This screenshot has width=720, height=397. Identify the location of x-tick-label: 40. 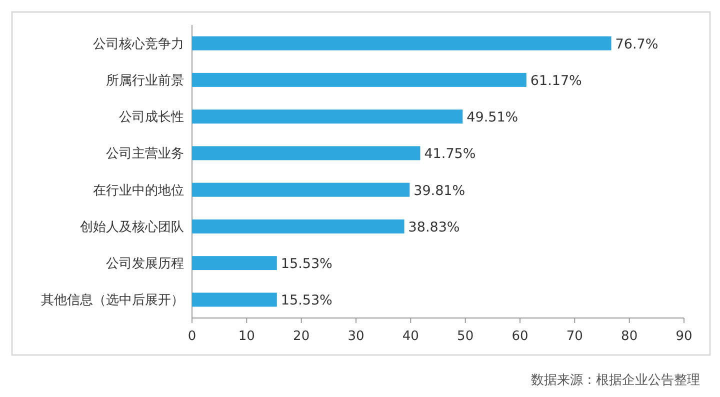
(410, 336).